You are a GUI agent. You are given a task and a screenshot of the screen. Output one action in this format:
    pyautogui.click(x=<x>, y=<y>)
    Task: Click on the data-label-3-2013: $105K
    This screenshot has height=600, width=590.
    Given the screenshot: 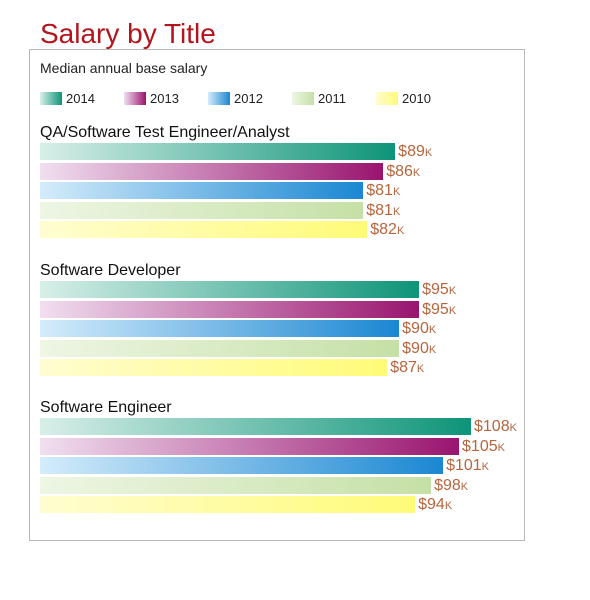 What is the action you would take?
    pyautogui.click(x=483, y=446)
    